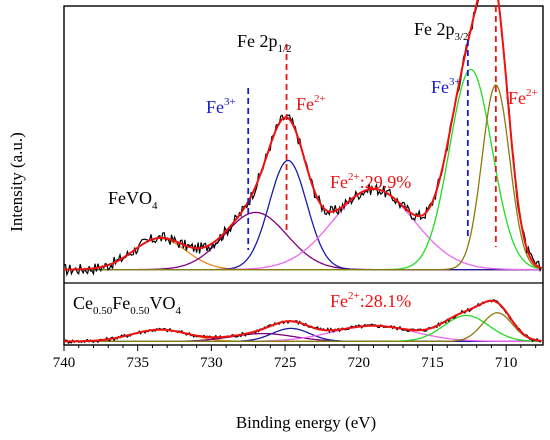 This screenshot has width=550, height=440. What do you see at coordinates (64, 363) in the screenshot?
I see `x-tick-label: 740` at bounding box center [64, 363].